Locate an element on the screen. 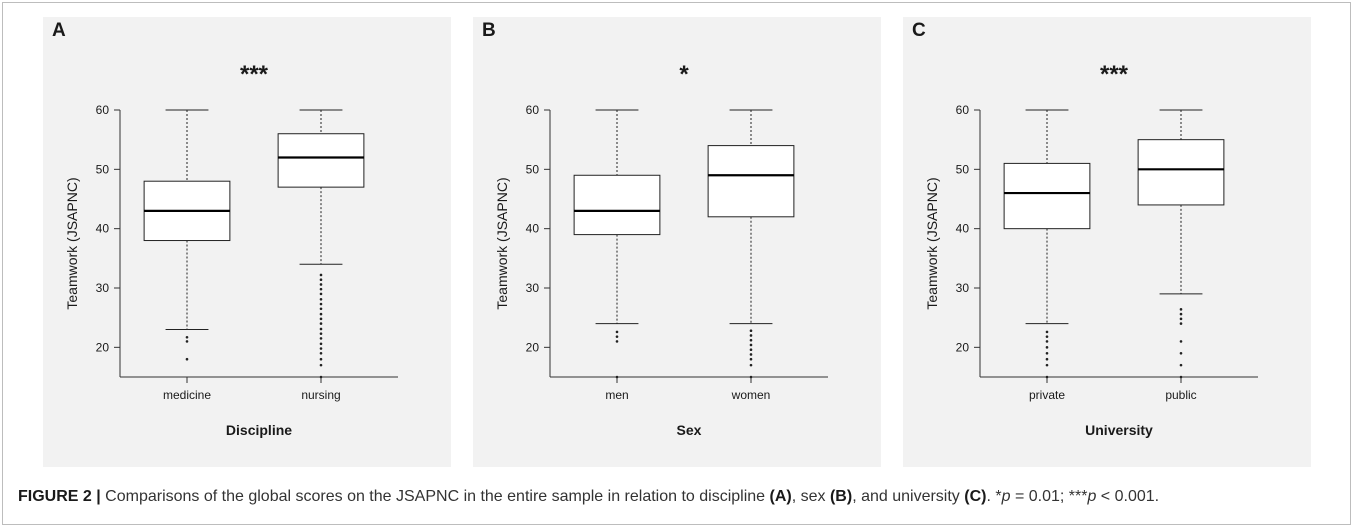  caption-ref-a: (A) is located at coordinates (780, 496).